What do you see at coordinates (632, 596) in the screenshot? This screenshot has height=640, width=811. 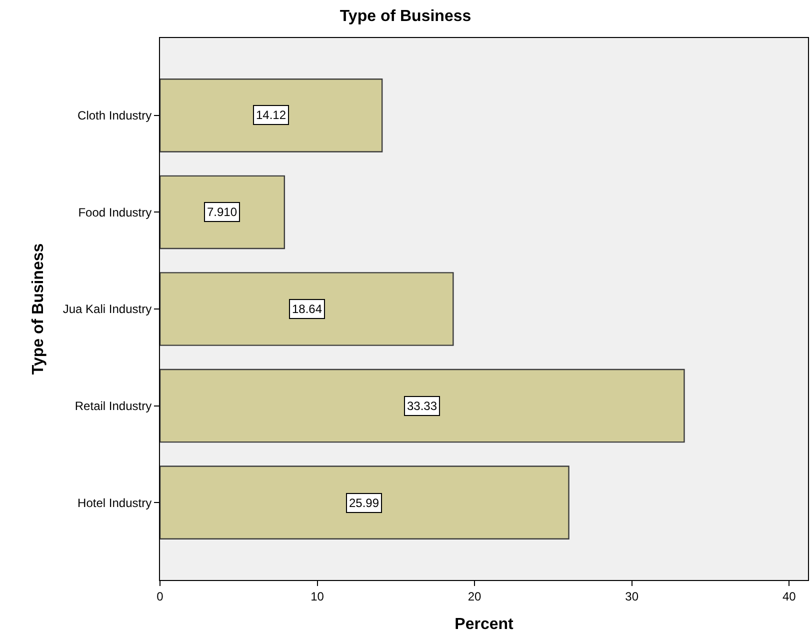 I see `x-tick-label: 30` at bounding box center [632, 596].